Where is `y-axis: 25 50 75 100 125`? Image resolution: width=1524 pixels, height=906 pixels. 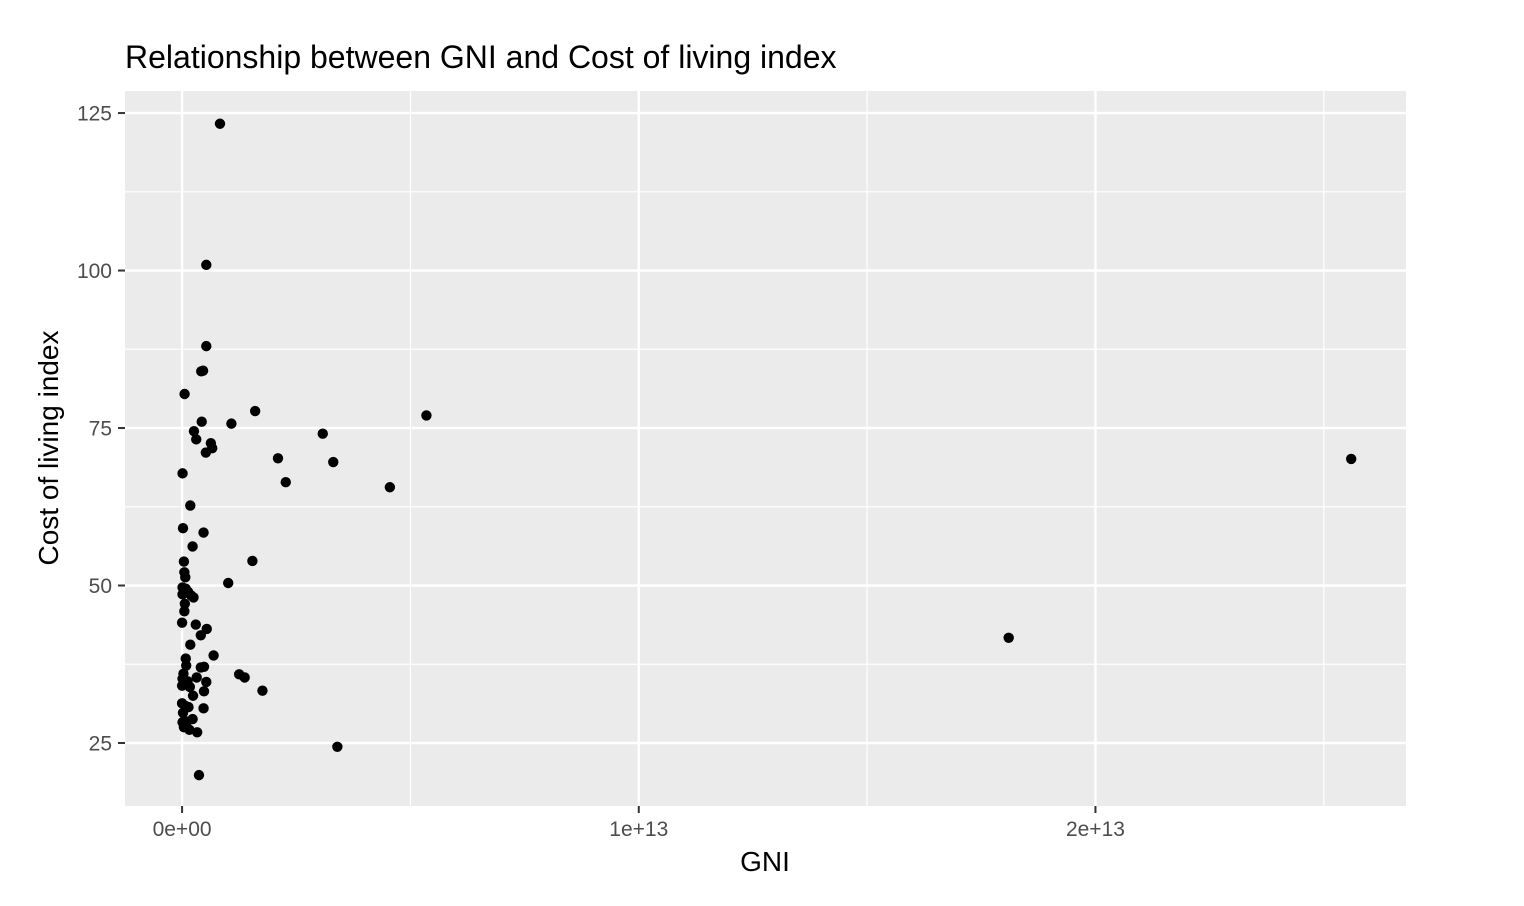
y-axis: 25 50 75 100 125 is located at coordinates (101, 429).